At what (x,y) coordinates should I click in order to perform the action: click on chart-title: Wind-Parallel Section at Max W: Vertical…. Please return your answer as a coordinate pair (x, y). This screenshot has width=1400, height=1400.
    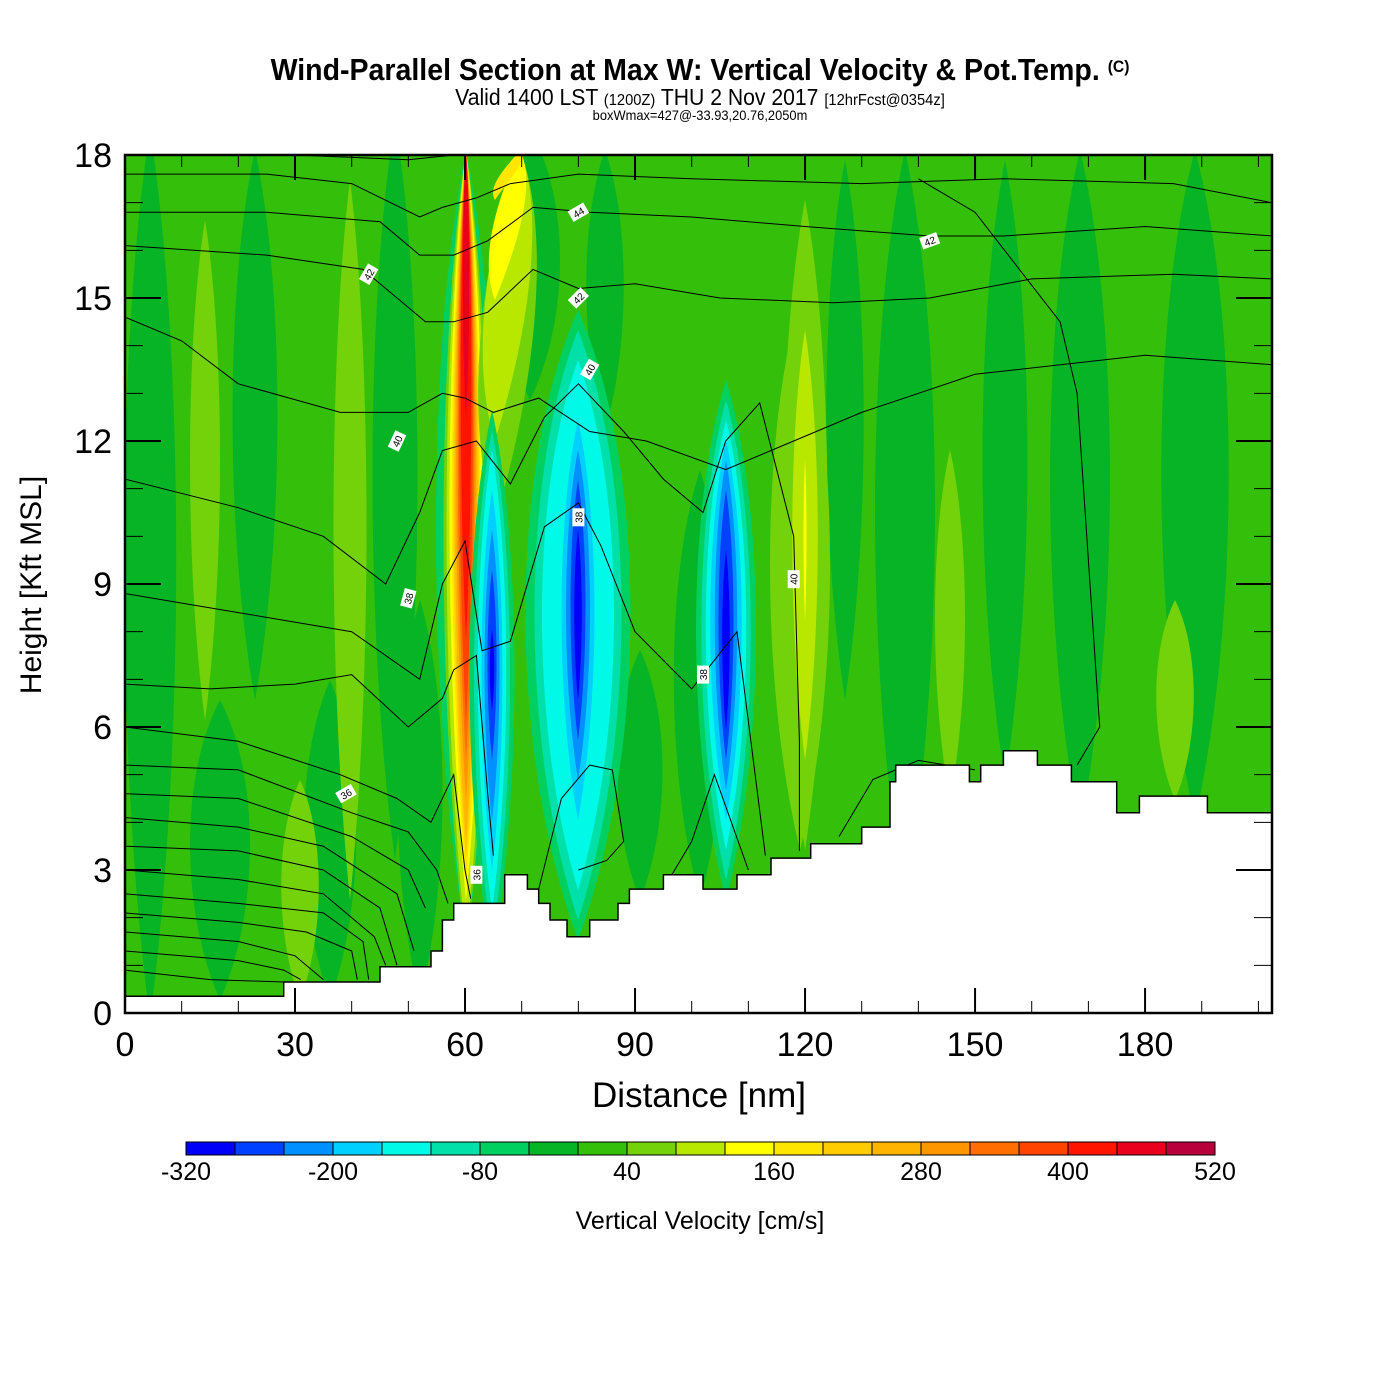
    Looking at the image, I should click on (700, 70).